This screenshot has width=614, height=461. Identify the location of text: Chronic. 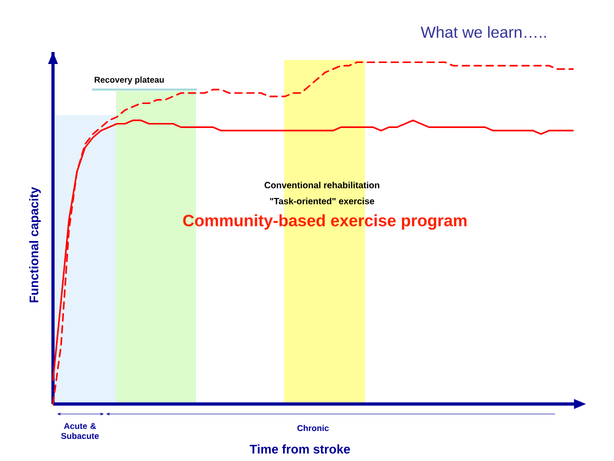
(313, 428).